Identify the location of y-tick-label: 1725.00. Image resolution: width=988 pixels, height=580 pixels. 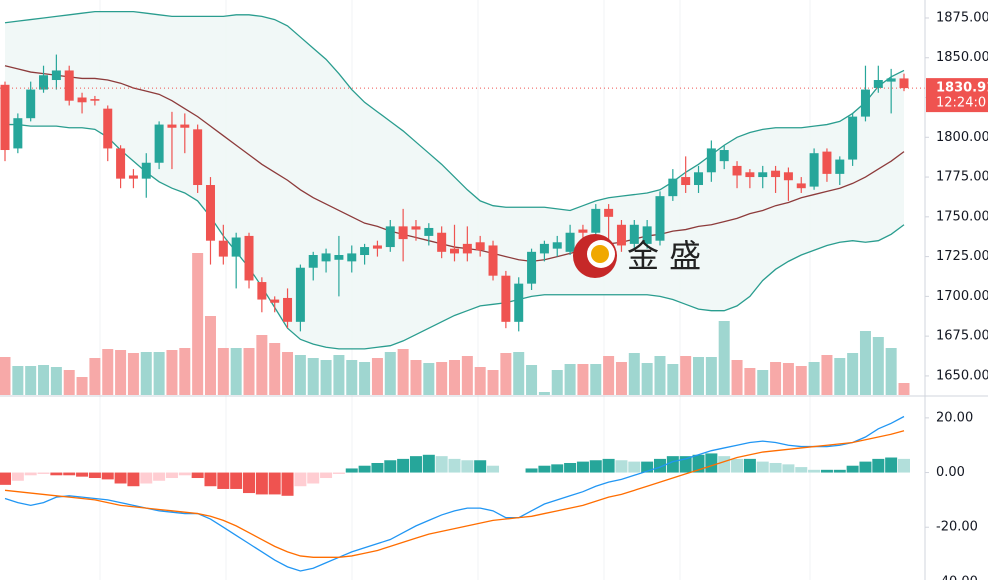
(962, 256).